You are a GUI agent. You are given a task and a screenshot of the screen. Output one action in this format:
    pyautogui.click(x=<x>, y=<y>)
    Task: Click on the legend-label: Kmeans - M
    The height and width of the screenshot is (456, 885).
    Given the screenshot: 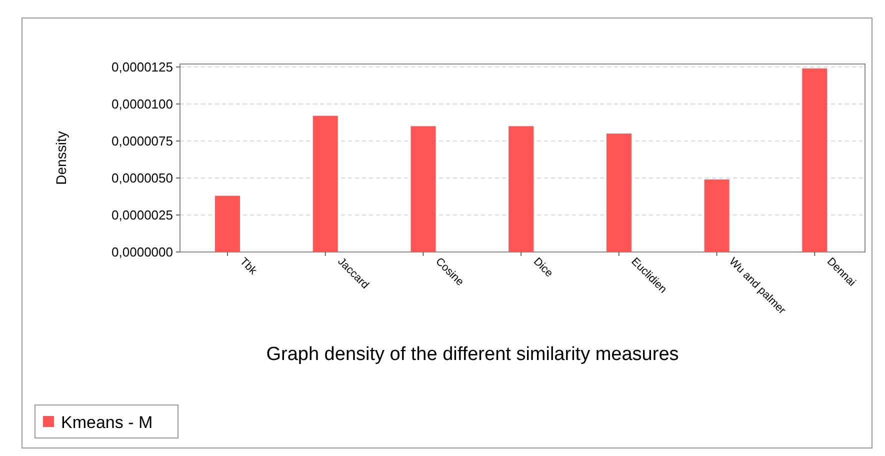 What is the action you would take?
    pyautogui.click(x=107, y=422)
    